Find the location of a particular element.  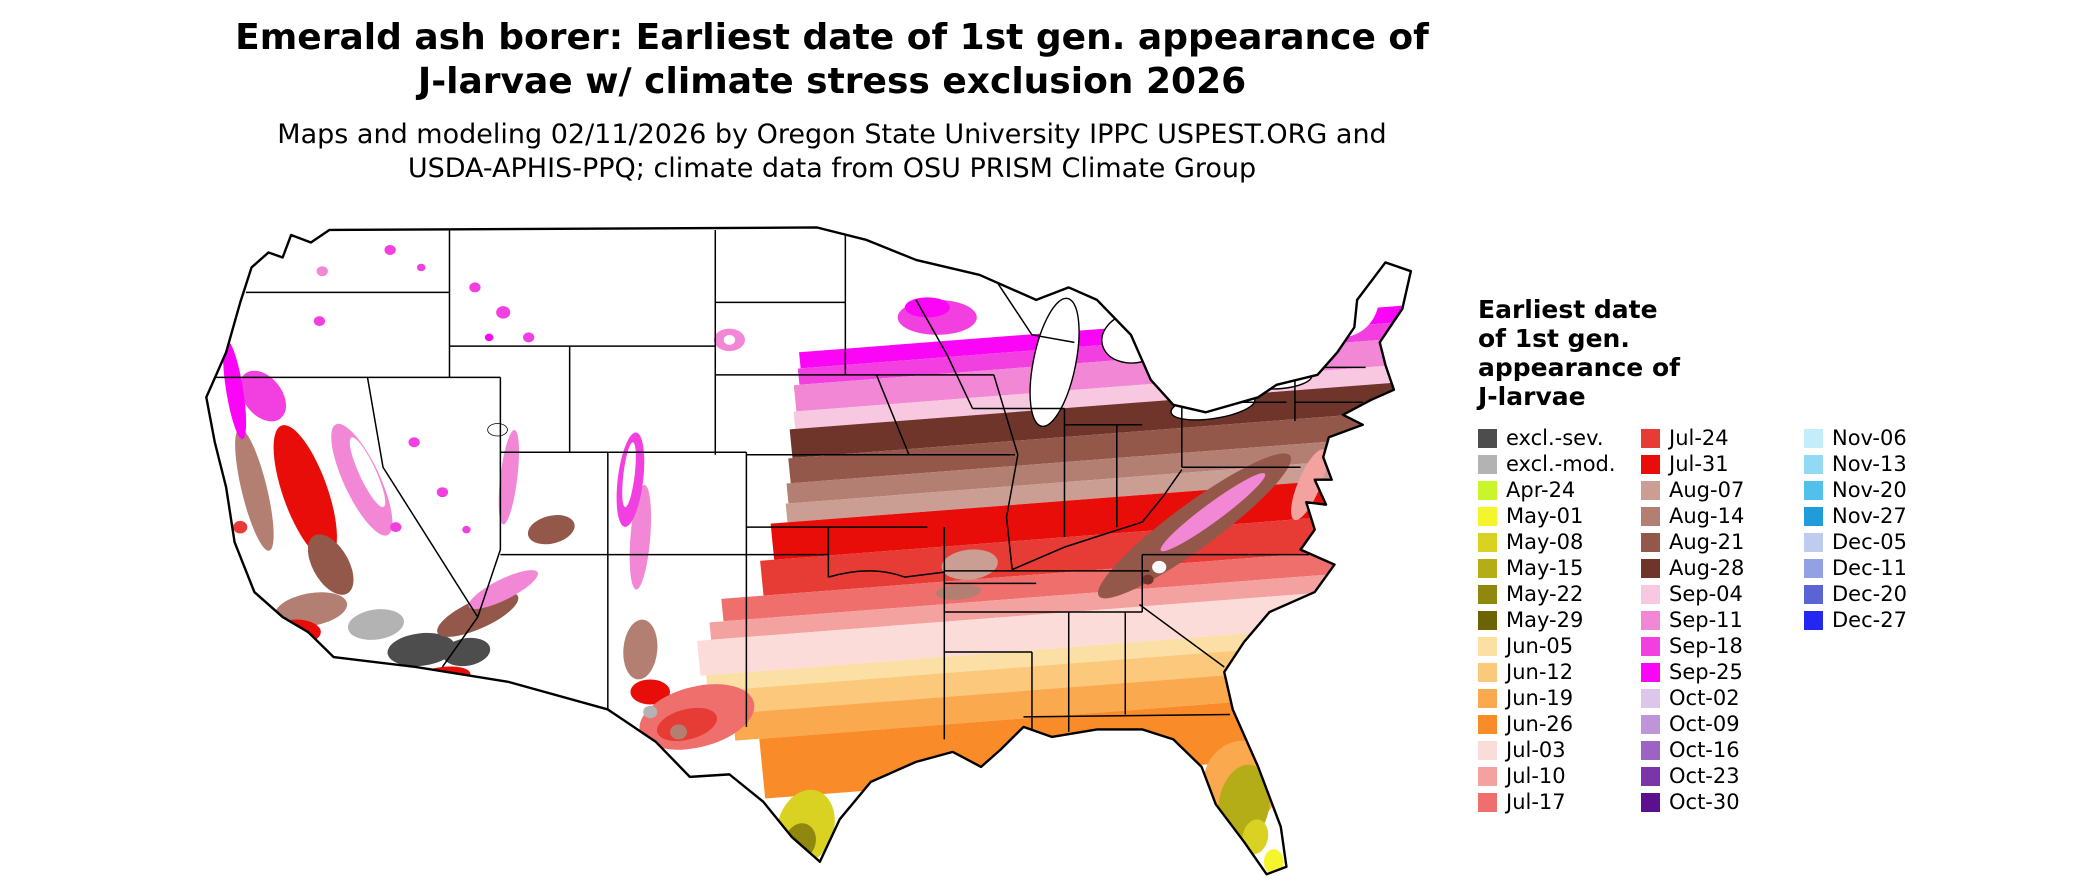

patch-utah-brown is located at coordinates (551, 530).